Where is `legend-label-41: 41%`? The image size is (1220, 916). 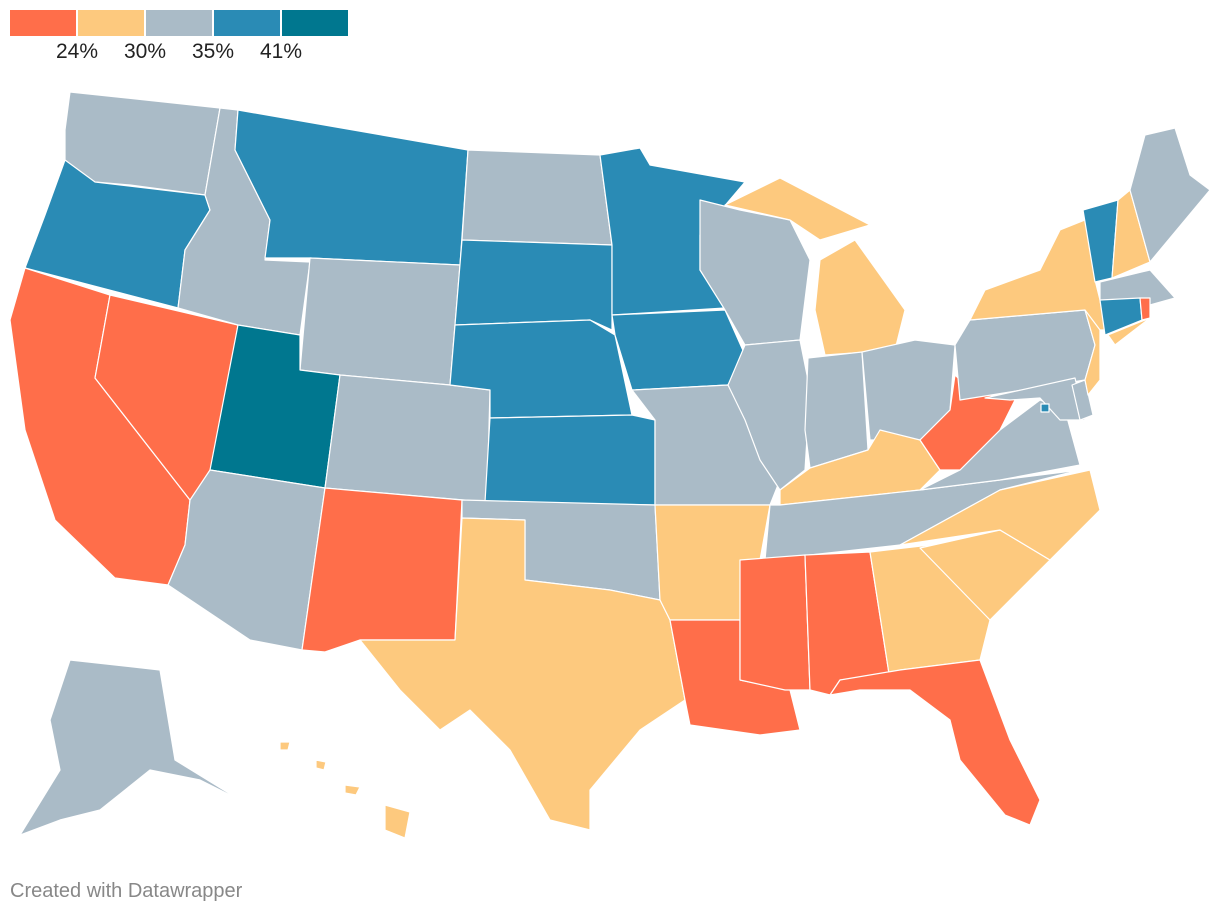
legend-label-41: 41% is located at coordinates (281, 51).